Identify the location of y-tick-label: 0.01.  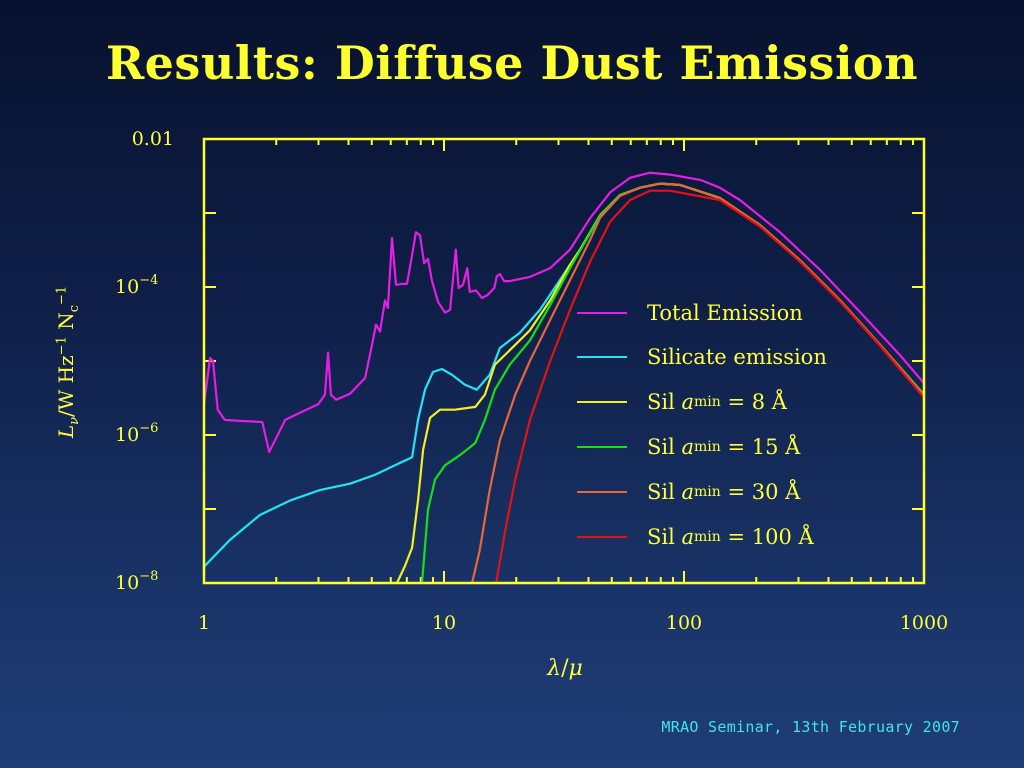
(153, 139).